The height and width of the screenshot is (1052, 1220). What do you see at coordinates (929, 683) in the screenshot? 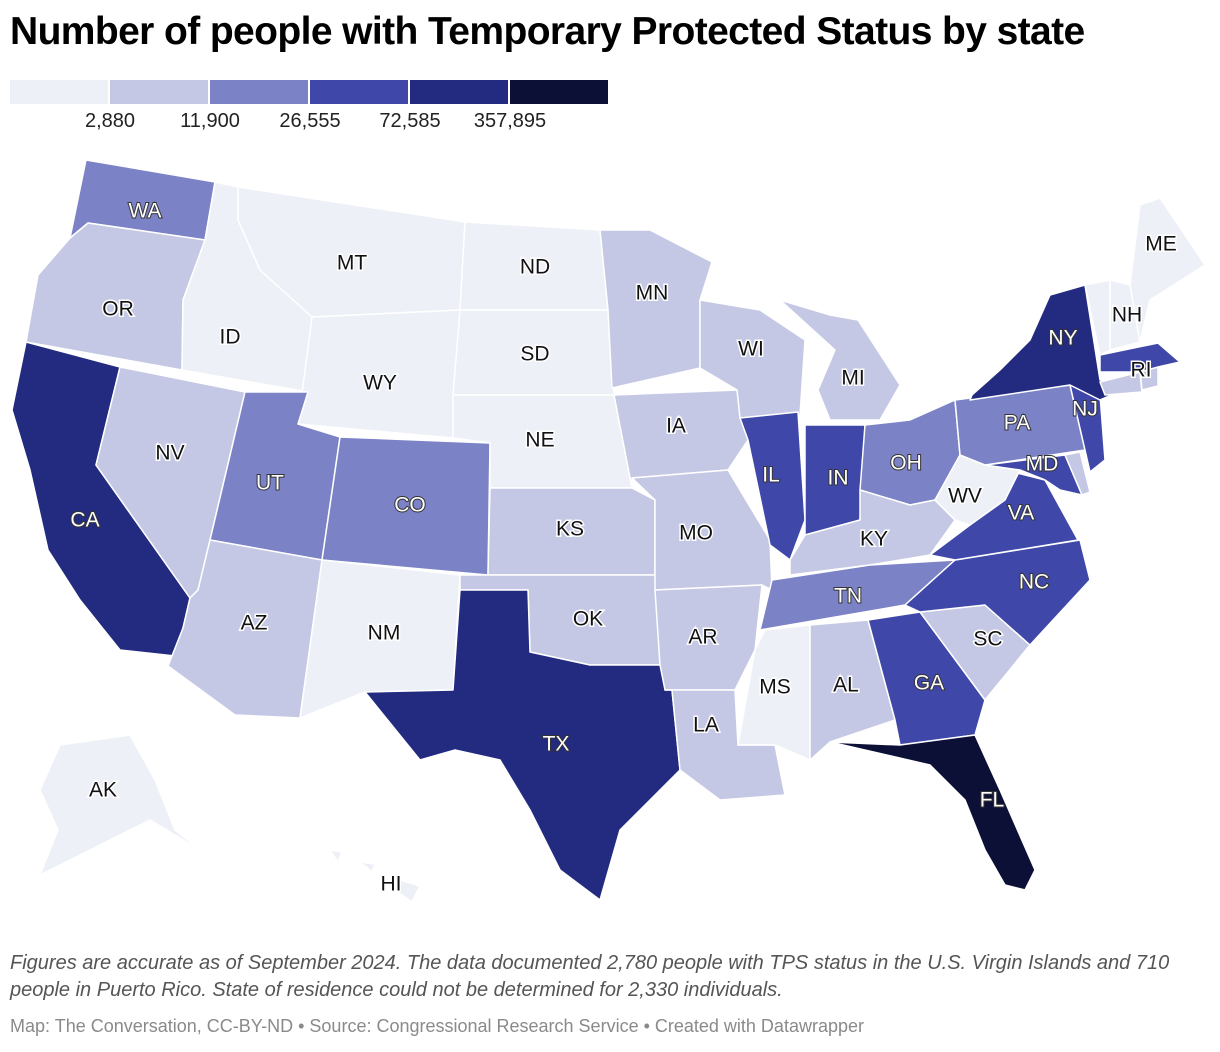
I see `state-label-ga: GA` at bounding box center [929, 683].